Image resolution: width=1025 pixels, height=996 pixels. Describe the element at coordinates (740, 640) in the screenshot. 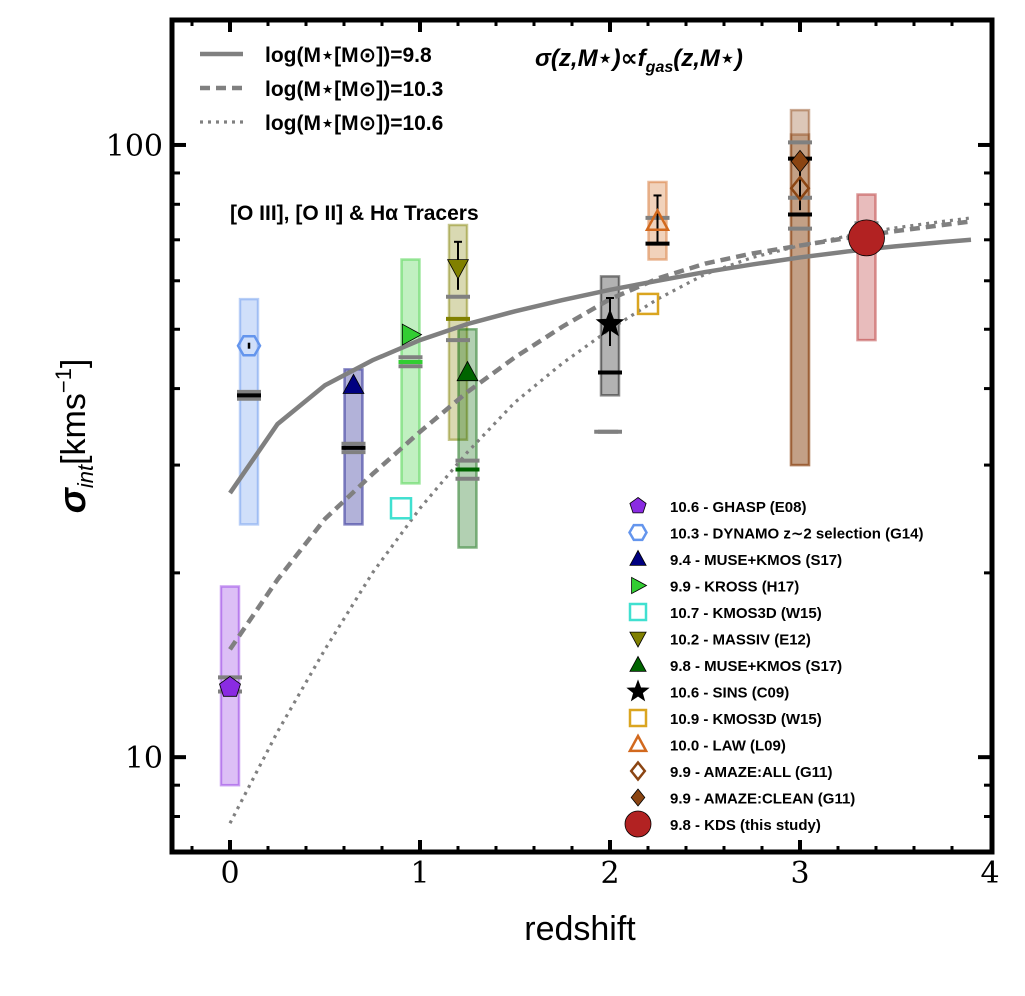

I see `legend-label: 10.2 - MASSIV (E12)` at that location.